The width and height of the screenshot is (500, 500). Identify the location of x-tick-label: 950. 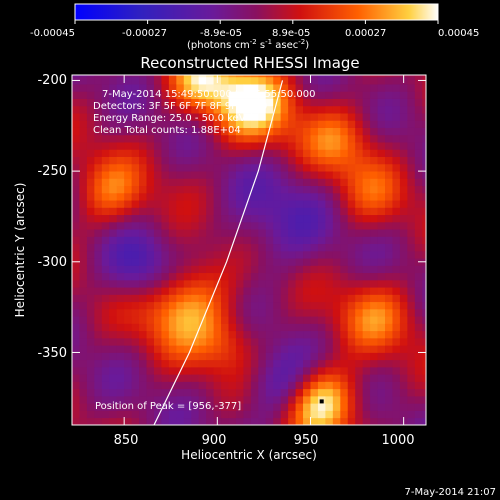
(306, 440).